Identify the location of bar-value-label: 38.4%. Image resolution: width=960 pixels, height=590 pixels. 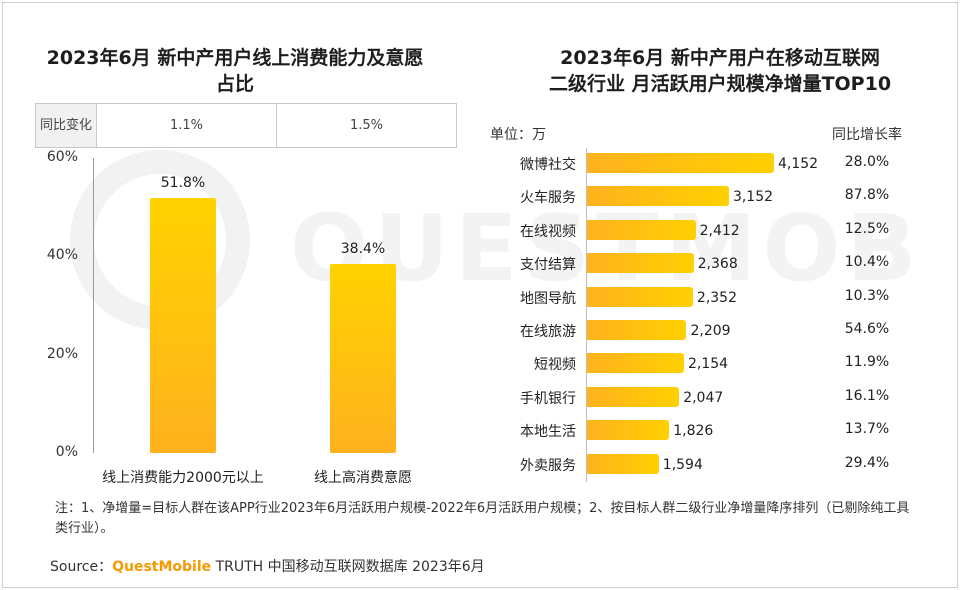
(363, 249).